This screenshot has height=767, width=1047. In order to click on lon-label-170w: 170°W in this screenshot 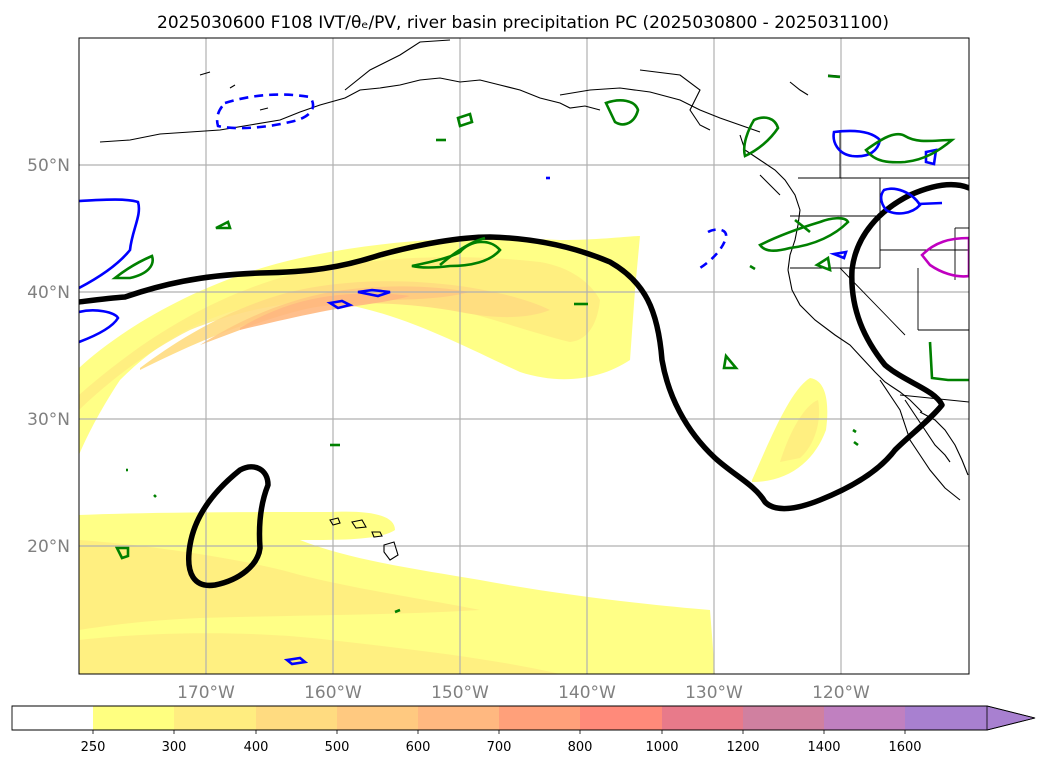, I will do `click(206, 693)`.